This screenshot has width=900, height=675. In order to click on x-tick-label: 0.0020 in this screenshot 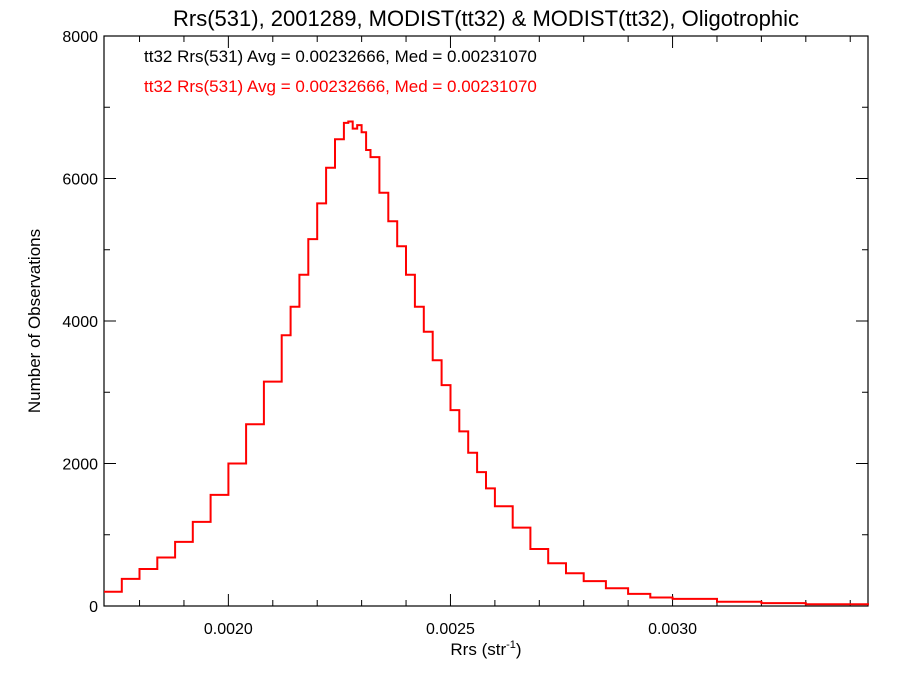, I will do `click(228, 629)`.